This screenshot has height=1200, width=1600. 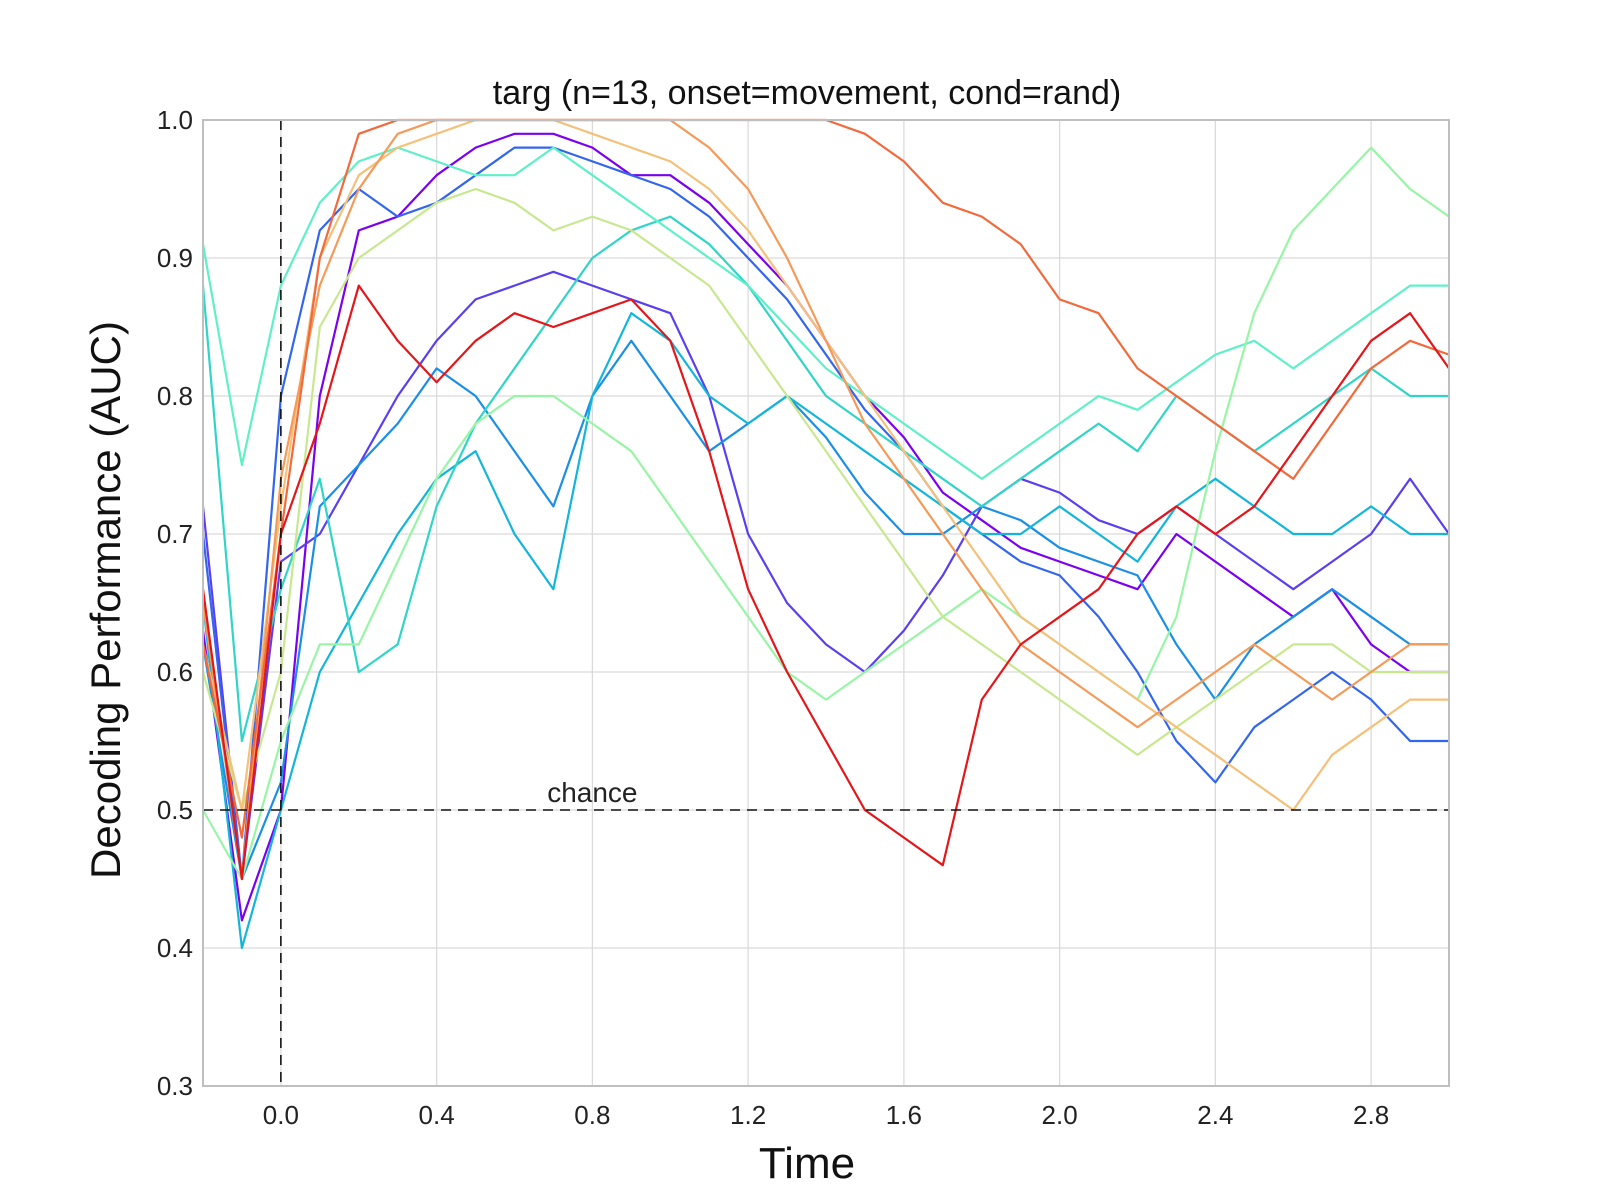 I want to click on y-tick-label: 0.6, so click(x=175, y=672).